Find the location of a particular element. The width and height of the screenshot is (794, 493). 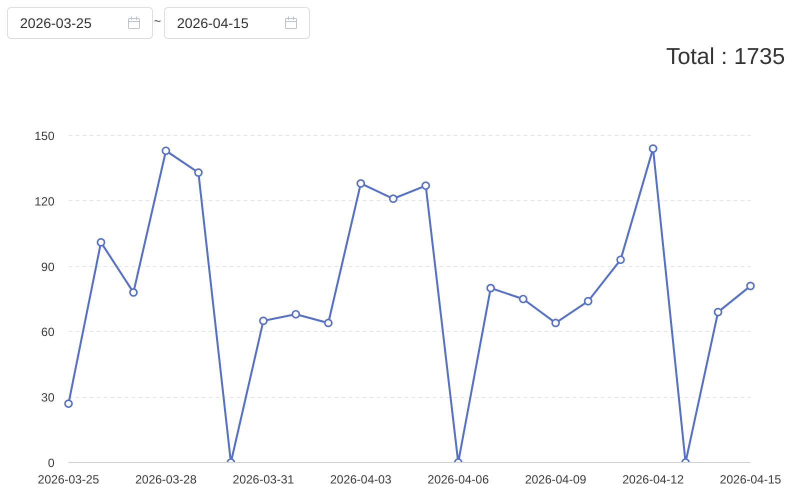

x-tick-label: 2026-03-28 is located at coordinates (166, 479).